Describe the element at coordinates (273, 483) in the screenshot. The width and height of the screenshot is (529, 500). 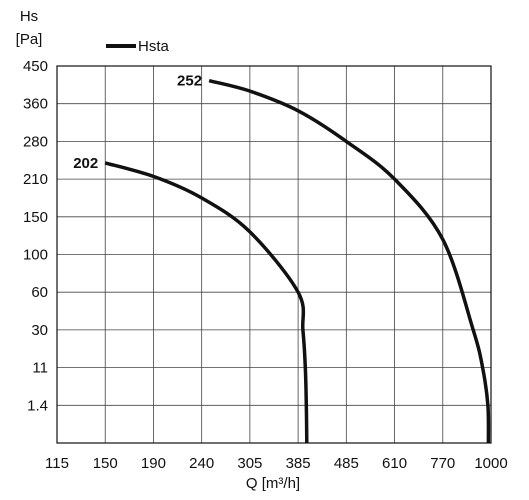
I see `x-axis-title: Q [m³/h]` at that location.